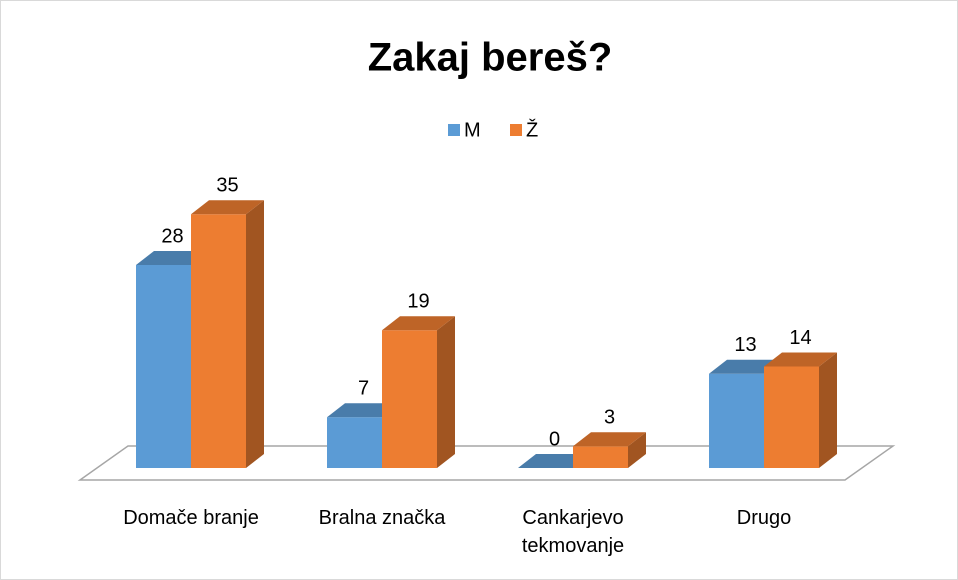 Image resolution: width=958 pixels, height=580 pixels. What do you see at coordinates (609, 418) in the screenshot?
I see `value-label: 3` at bounding box center [609, 418].